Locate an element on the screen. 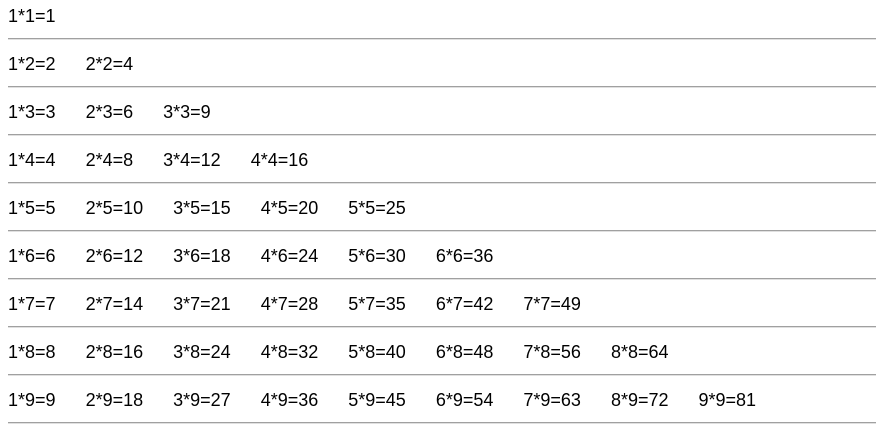 This screenshot has height=427, width=876. row-line: 1*3=3 2*3=6 3*3=9 is located at coordinates (442, 112).